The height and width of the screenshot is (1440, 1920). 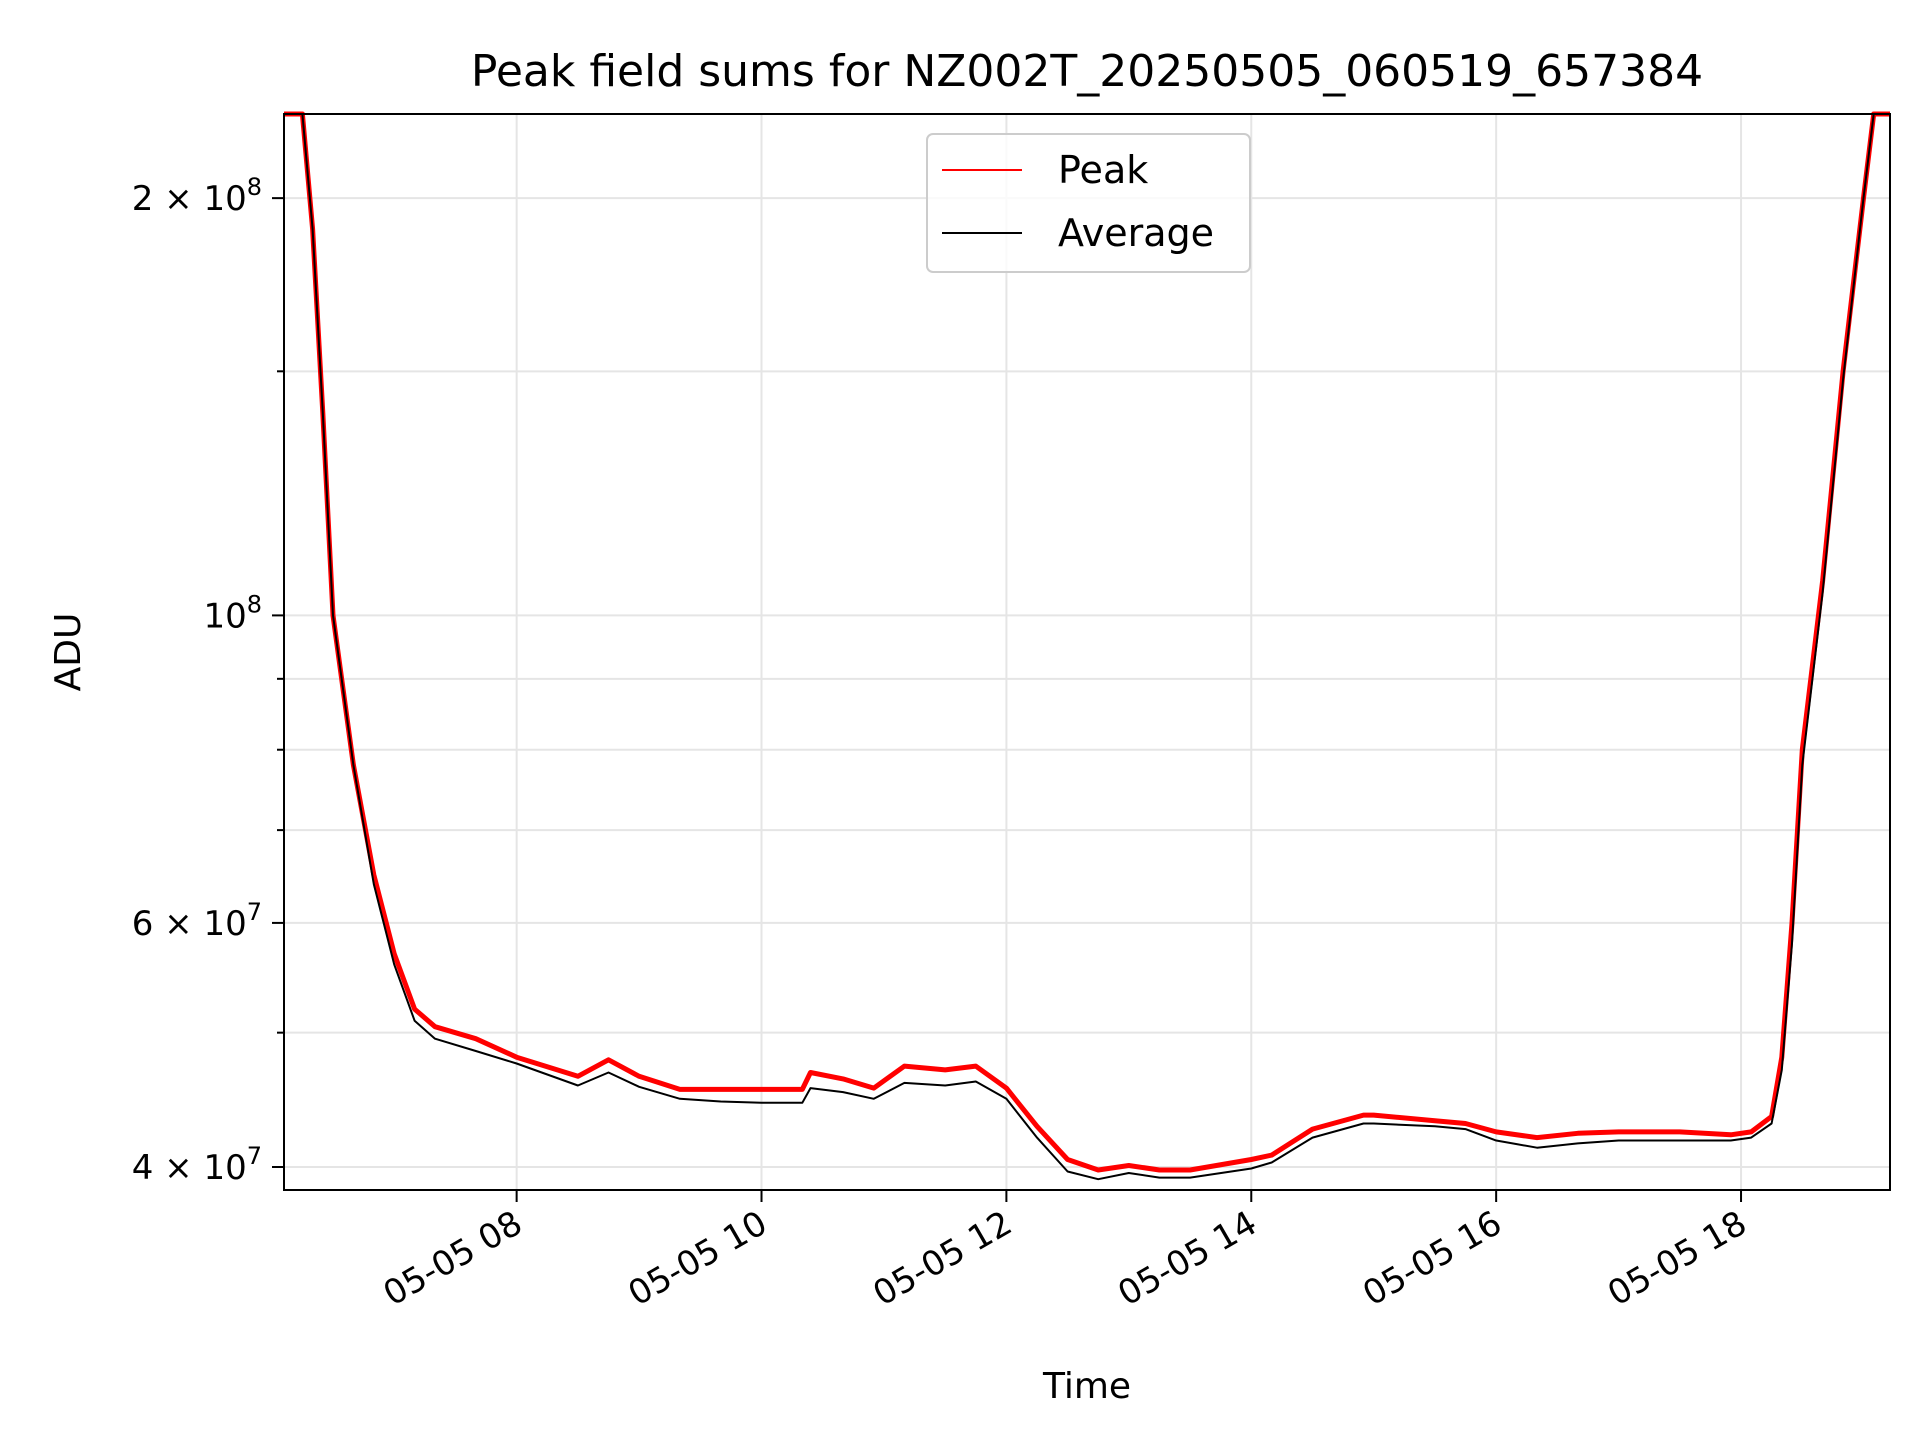 I want to click on y-tick-label: 4 × 107, so click(x=197, y=1165).